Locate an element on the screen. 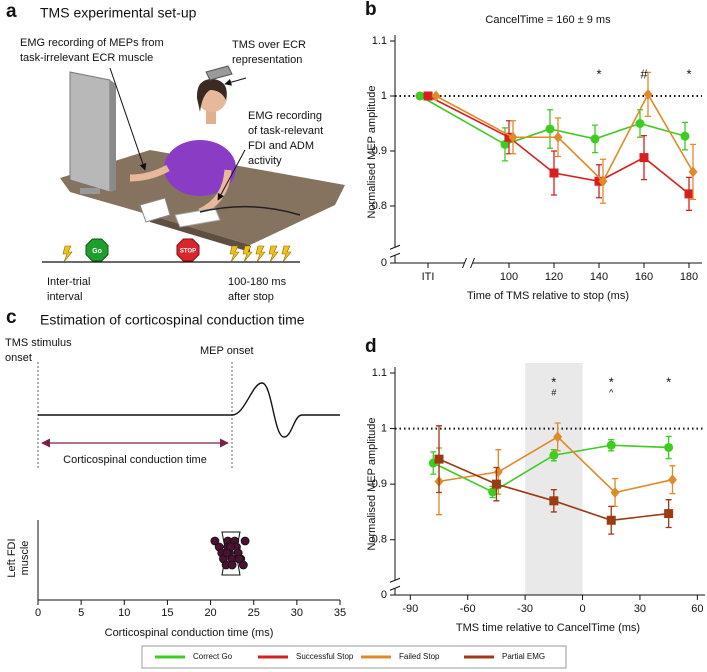  x-tick-label: -90 is located at coordinates (410, 609).